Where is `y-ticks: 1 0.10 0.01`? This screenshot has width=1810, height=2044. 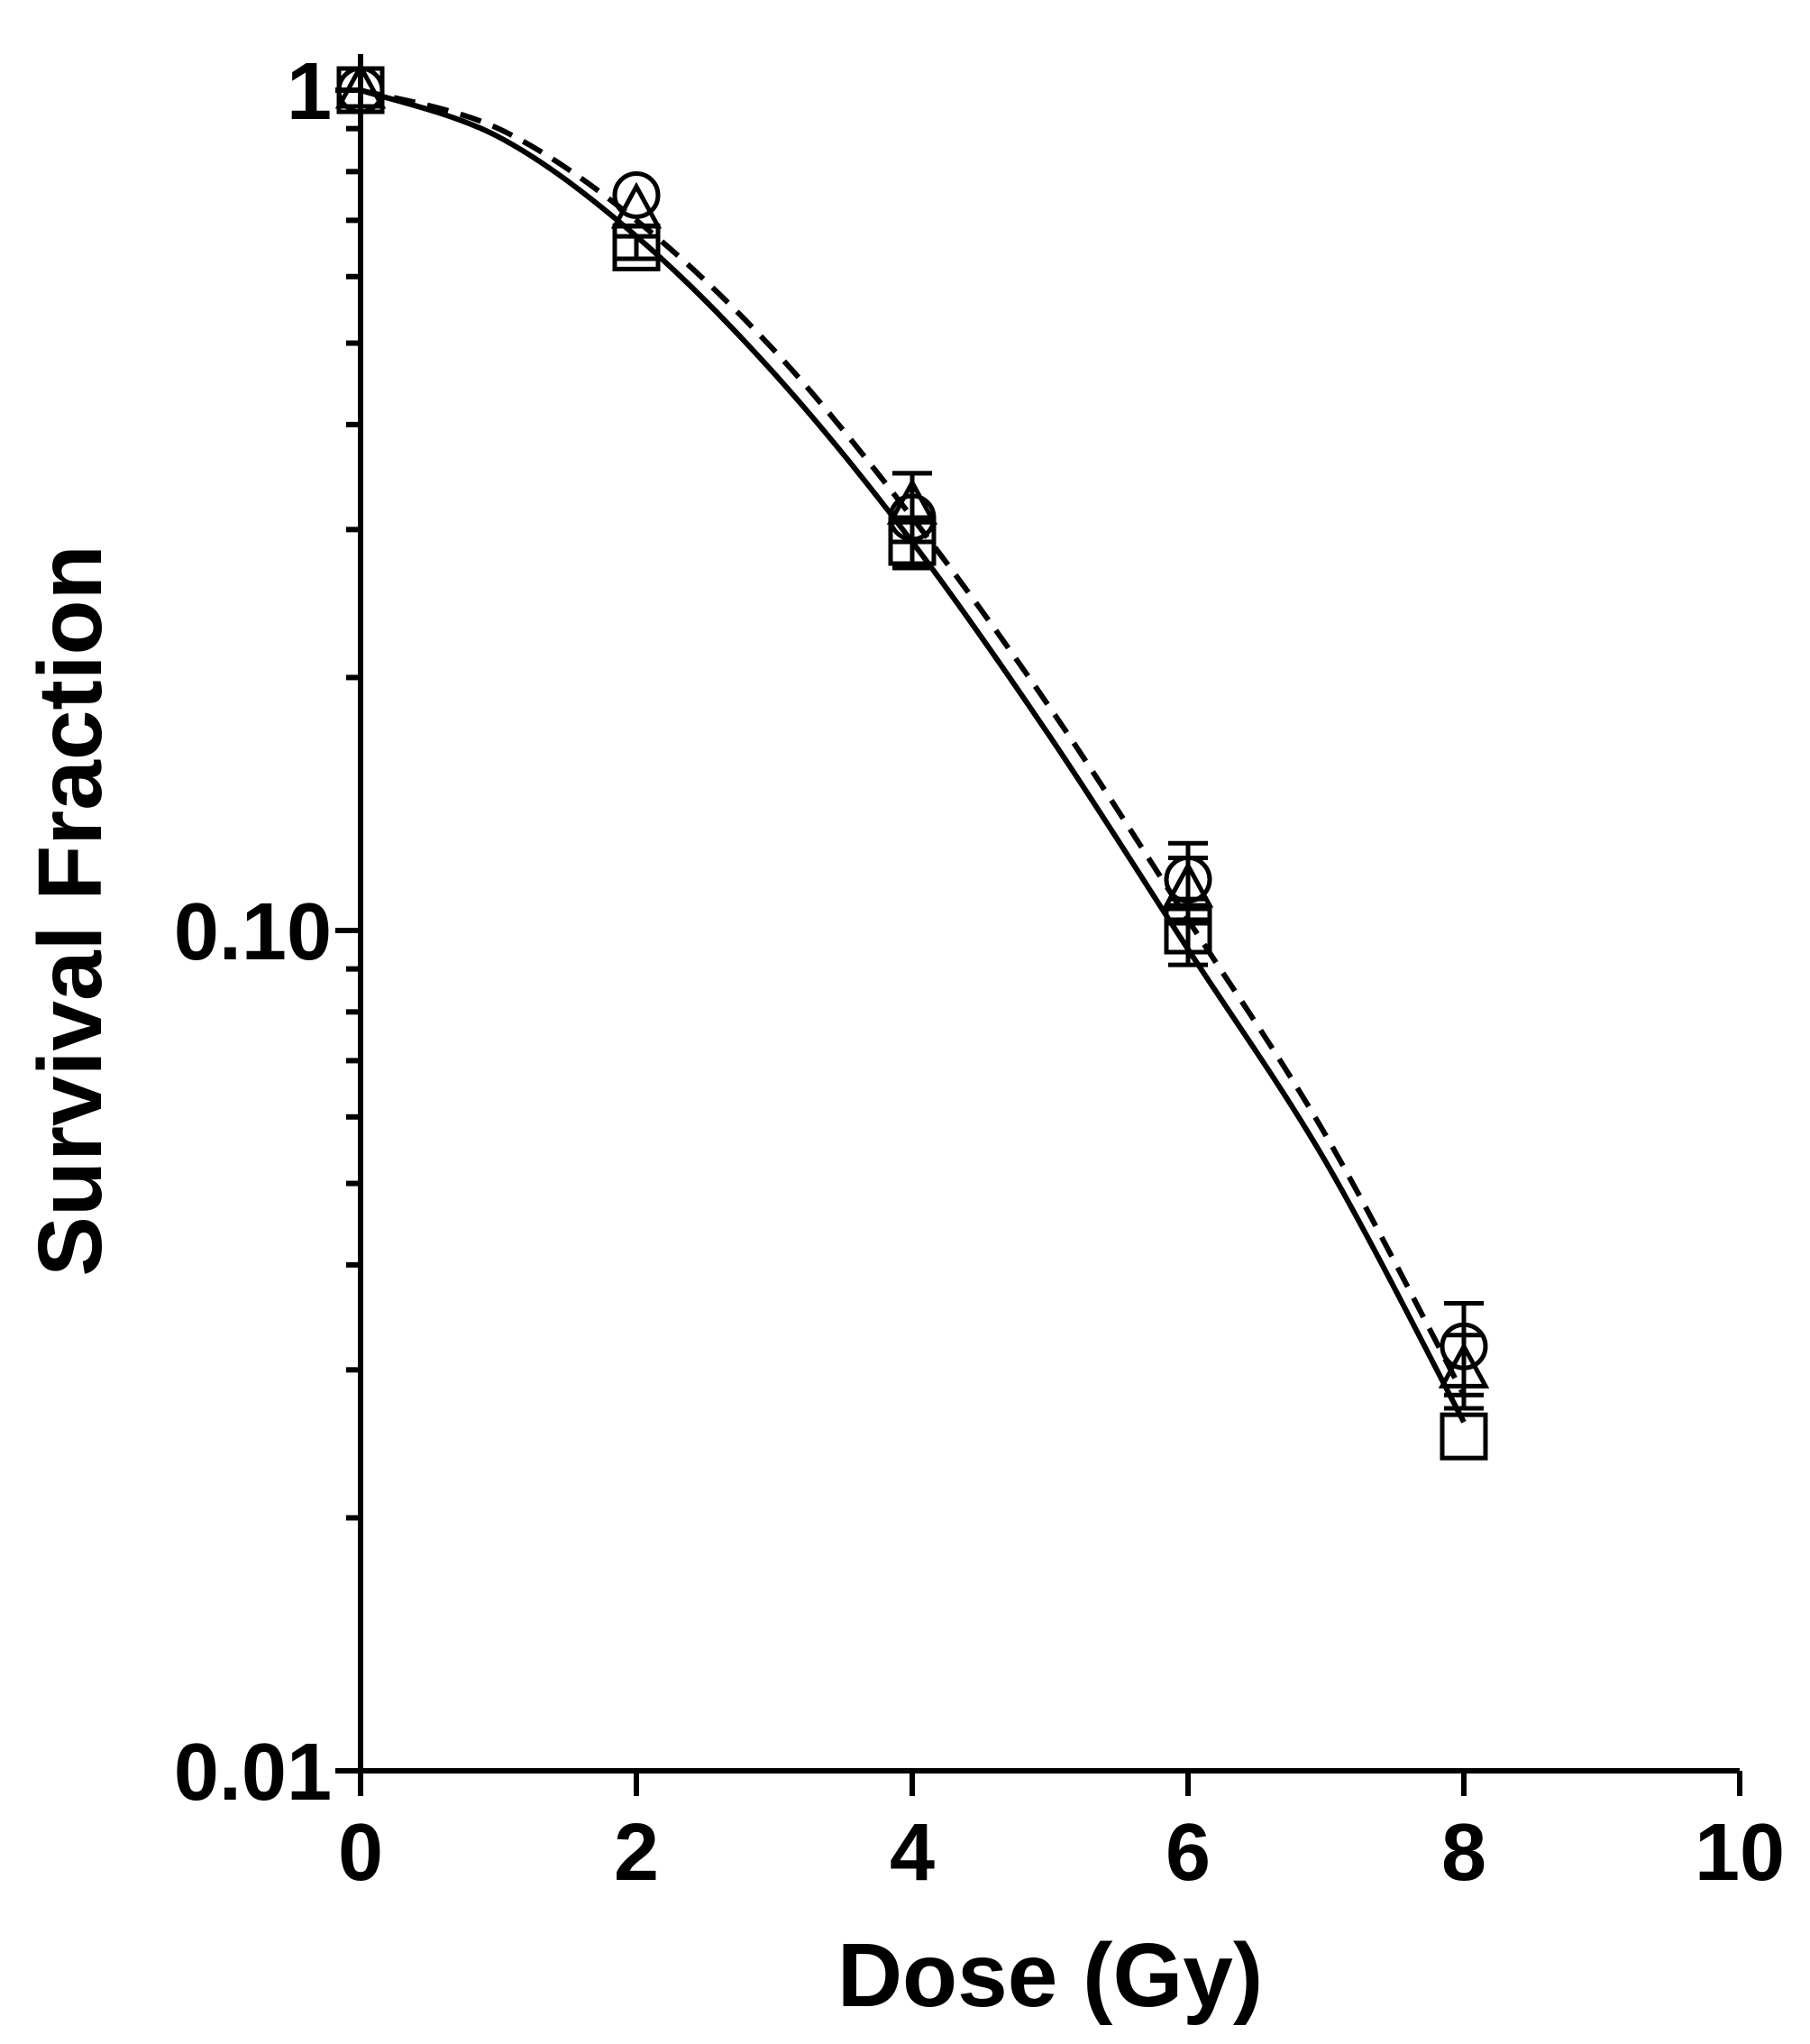 y-ticks: 1 0.10 0.01 is located at coordinates (267, 932).